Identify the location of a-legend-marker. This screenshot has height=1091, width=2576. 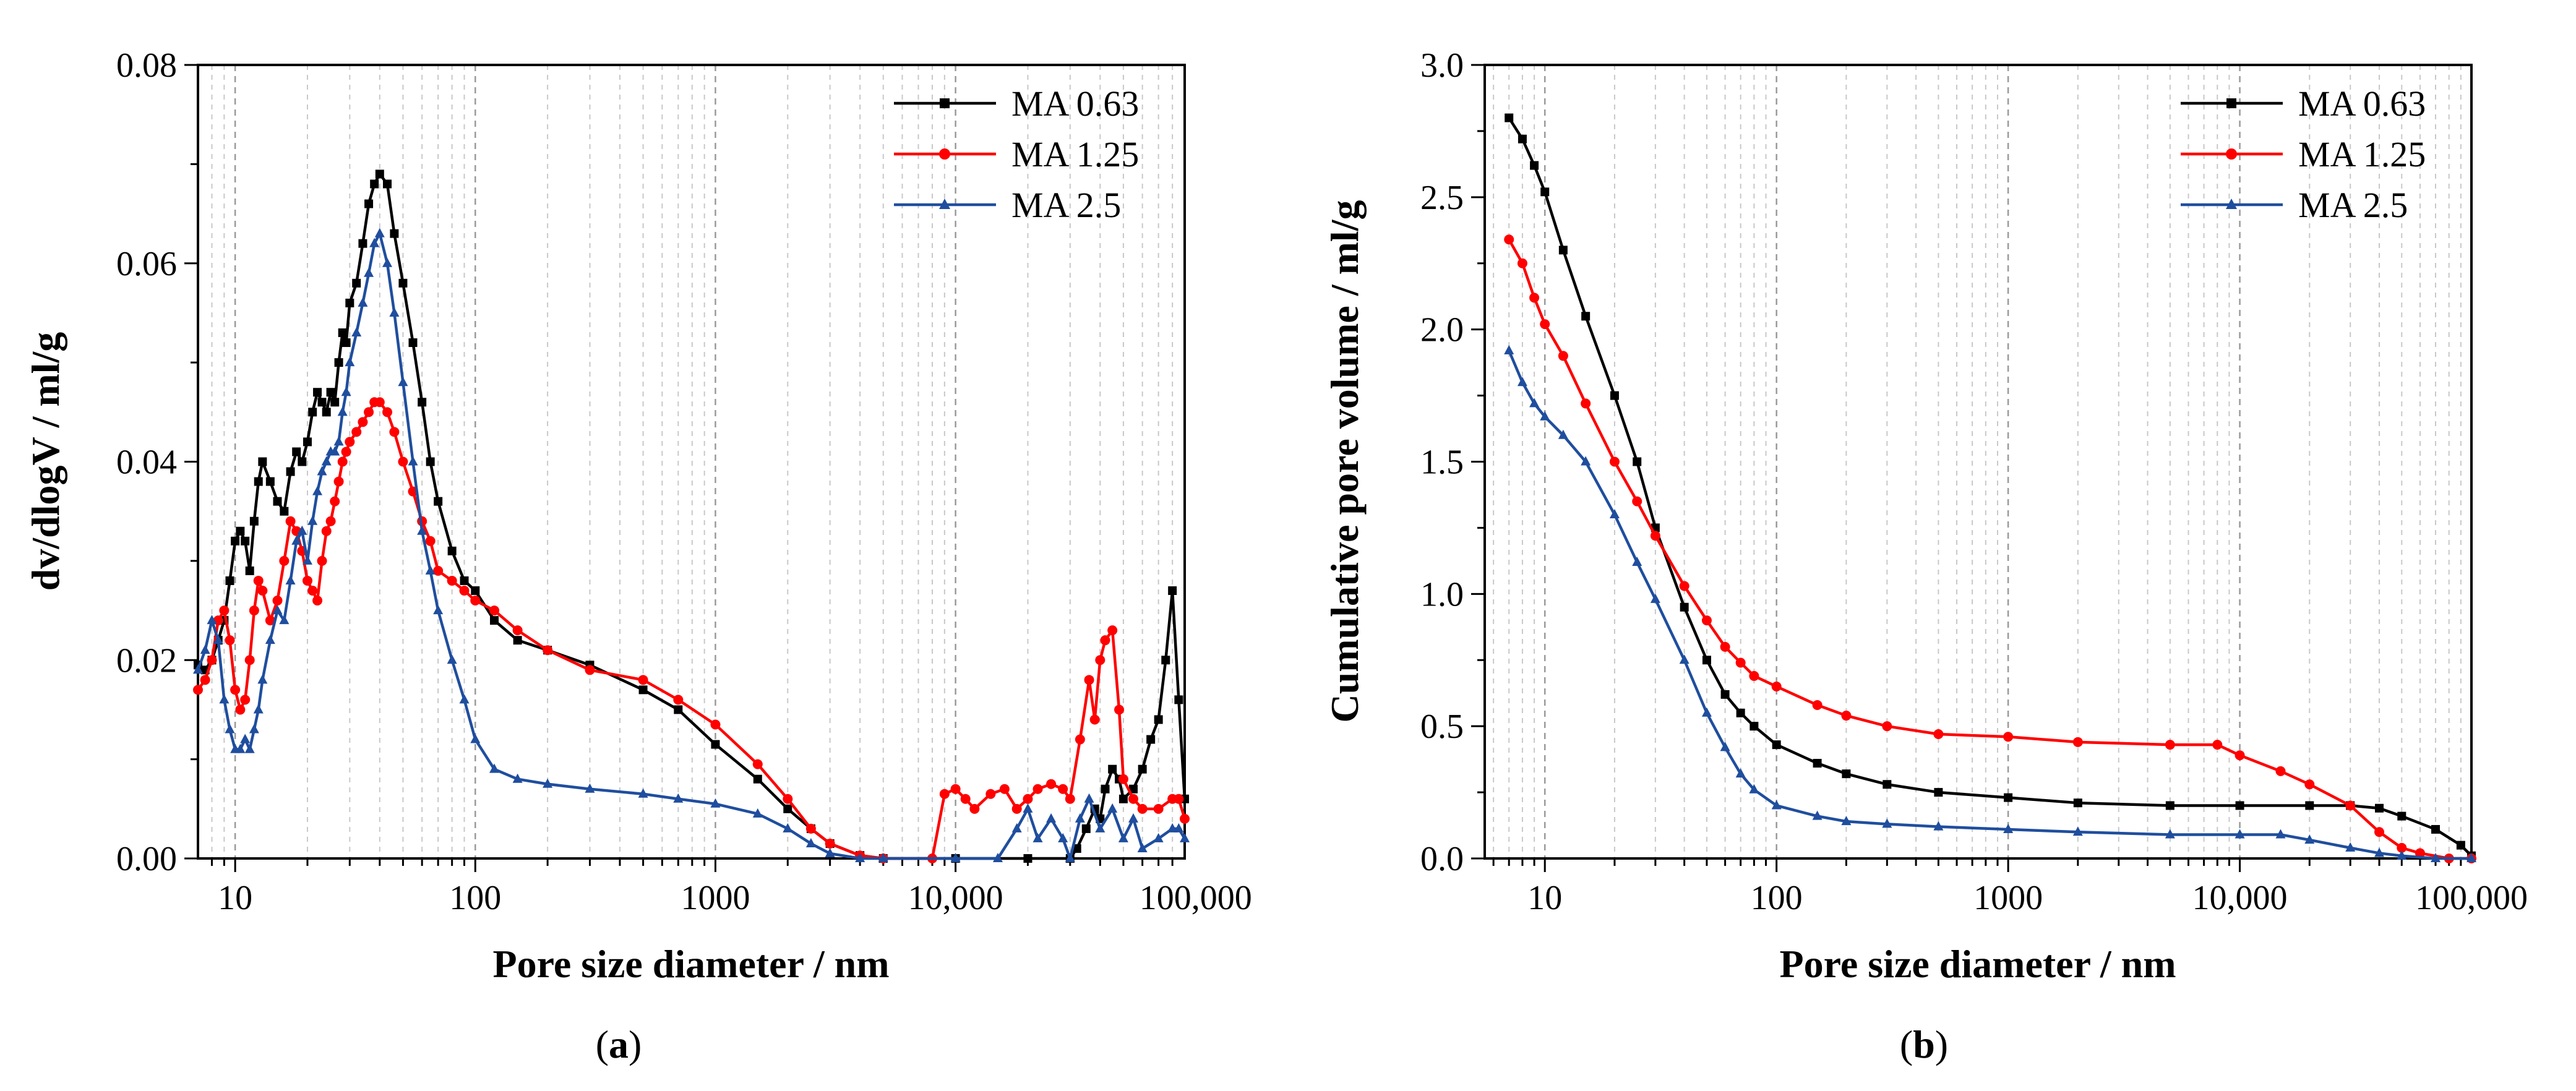
(945, 204).